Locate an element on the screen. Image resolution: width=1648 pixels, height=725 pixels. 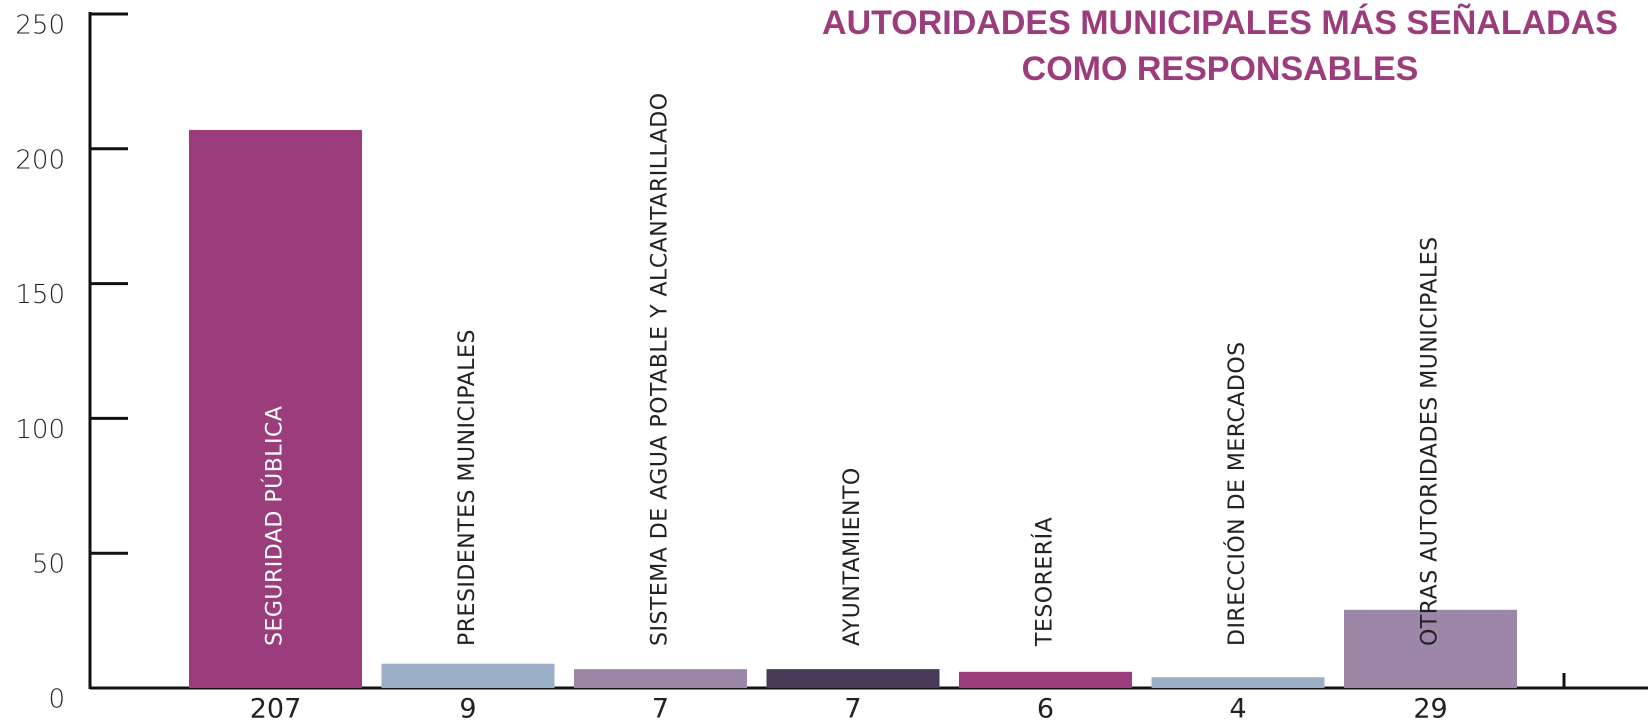
chart-title: AUTORIDADES MUNICIPALES MÁS SEÑALADAS is located at coordinates (1220, 23).